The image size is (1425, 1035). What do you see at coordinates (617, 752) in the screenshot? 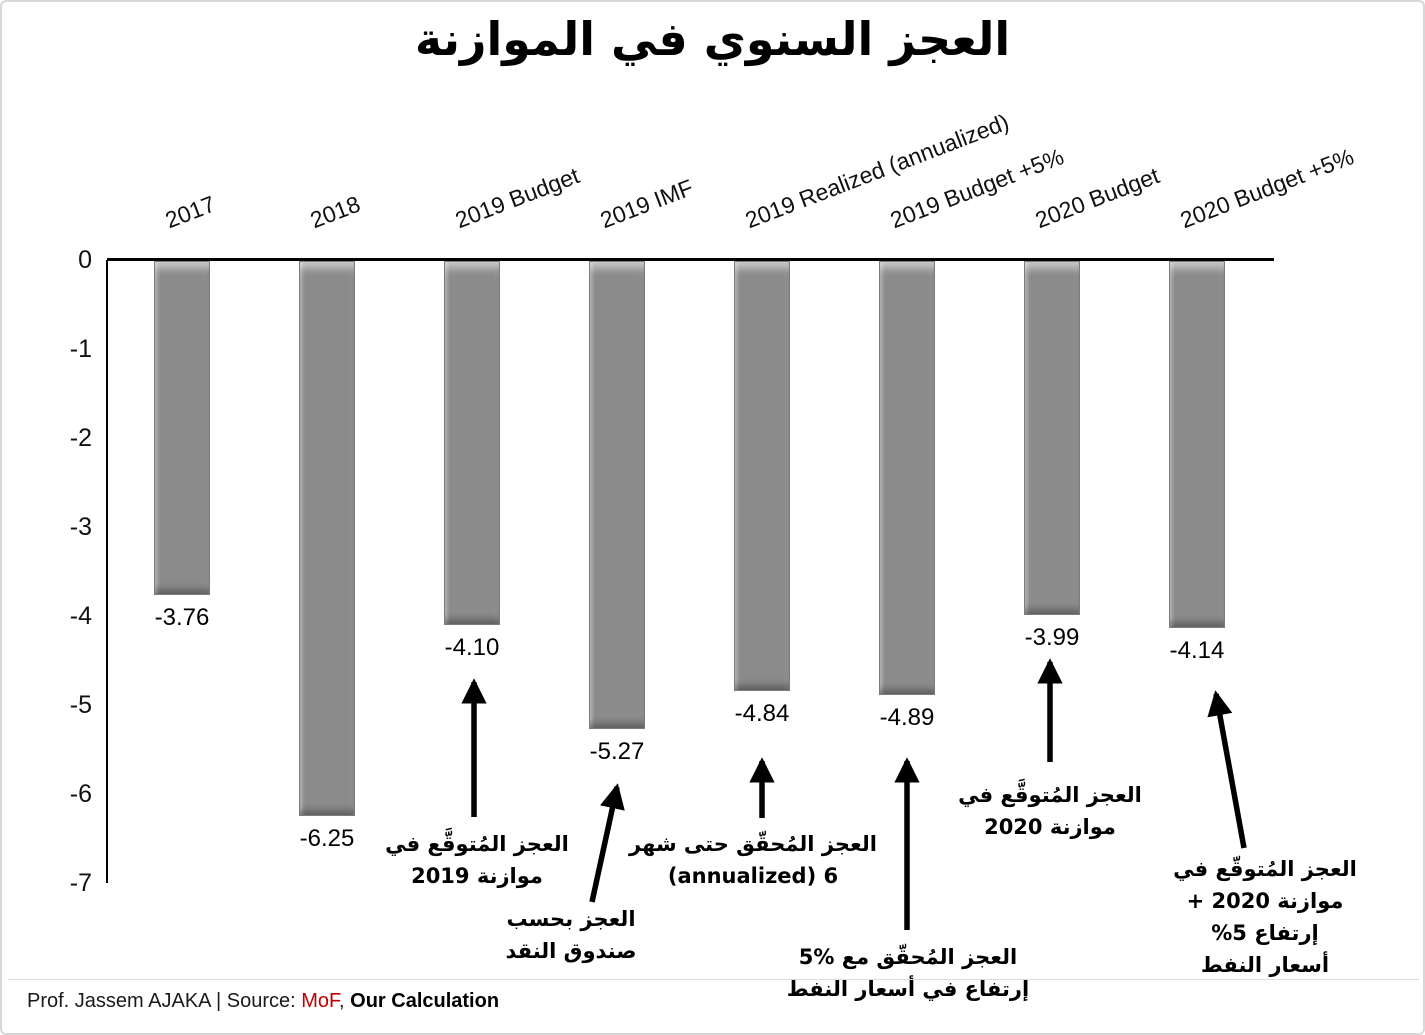
I see `bar-value-label: -5.27` at bounding box center [617, 752].